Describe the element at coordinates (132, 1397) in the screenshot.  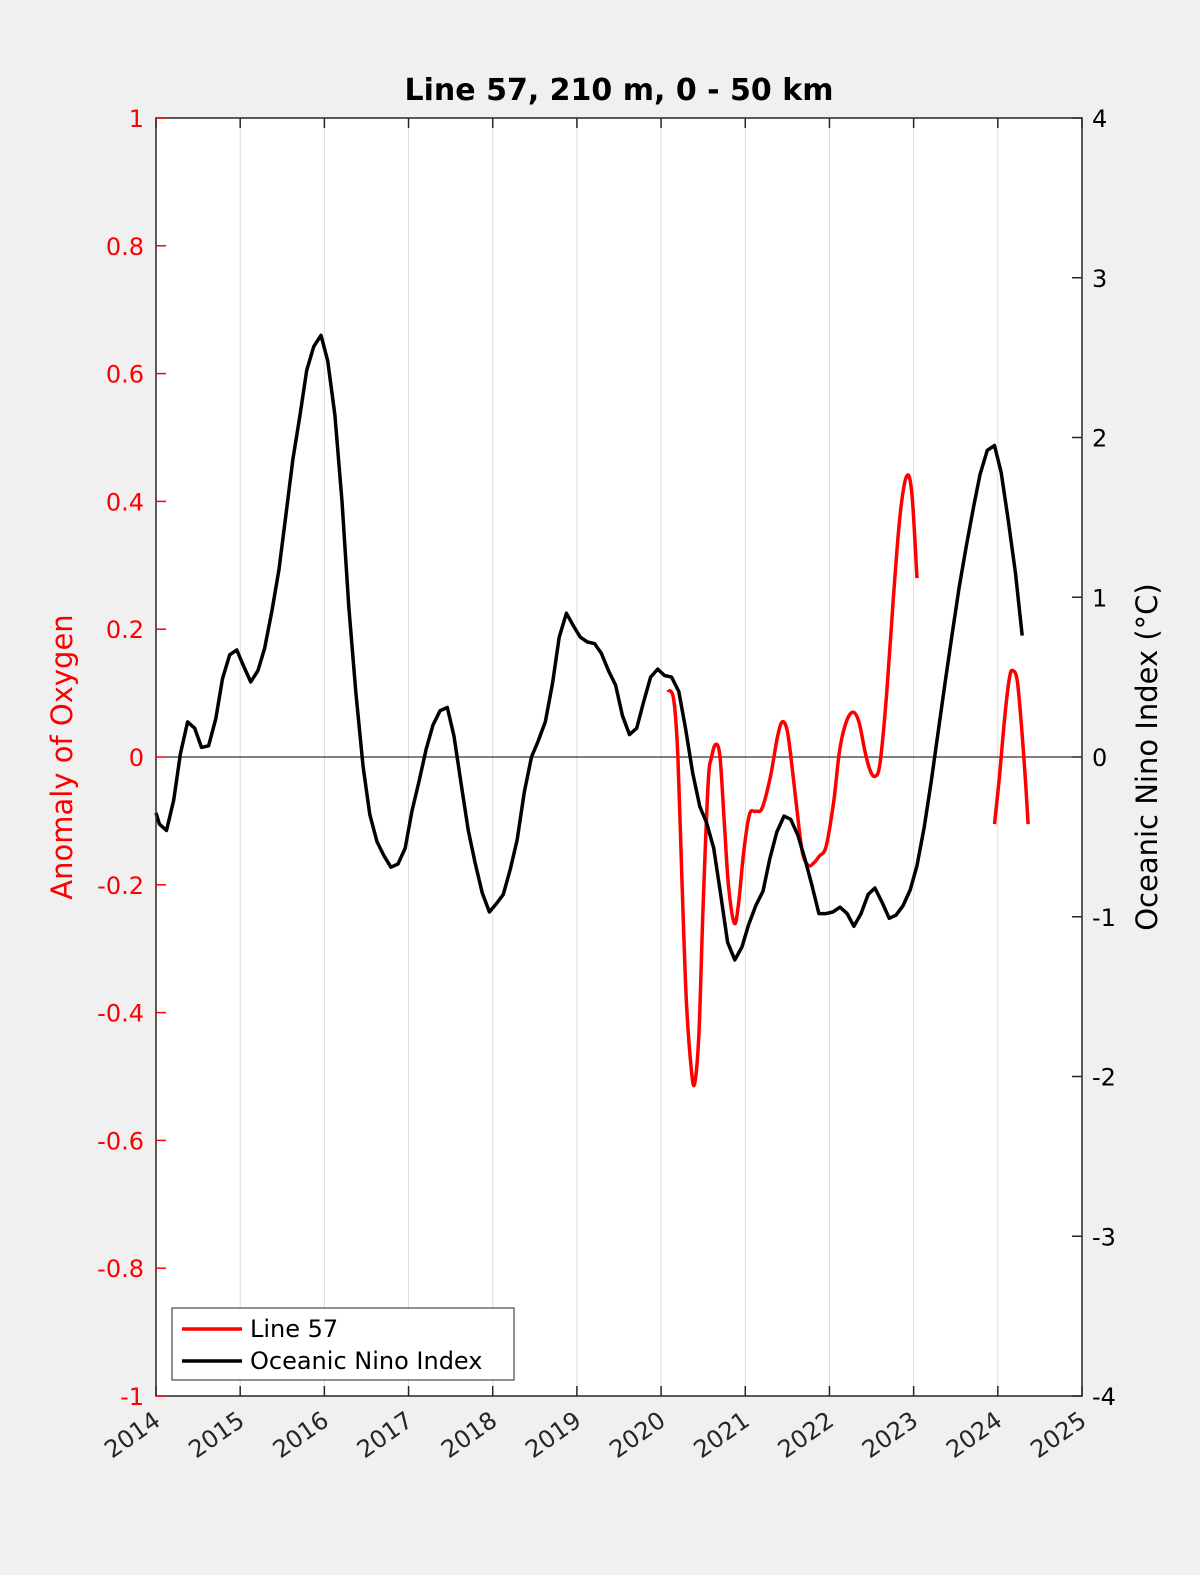
I see `y-tick-label: -1` at that location.